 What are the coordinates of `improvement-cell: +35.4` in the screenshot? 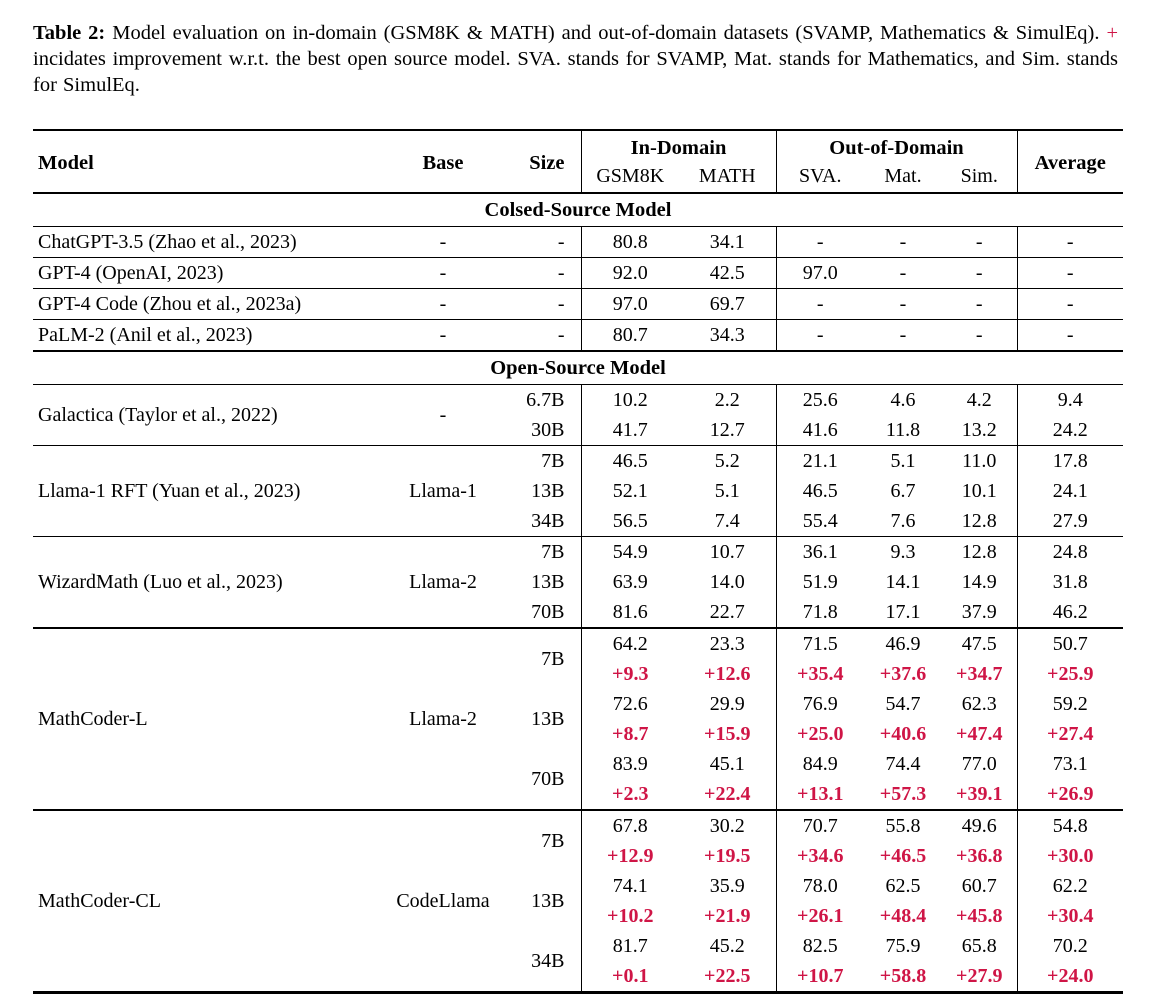 It's located at (819, 674).